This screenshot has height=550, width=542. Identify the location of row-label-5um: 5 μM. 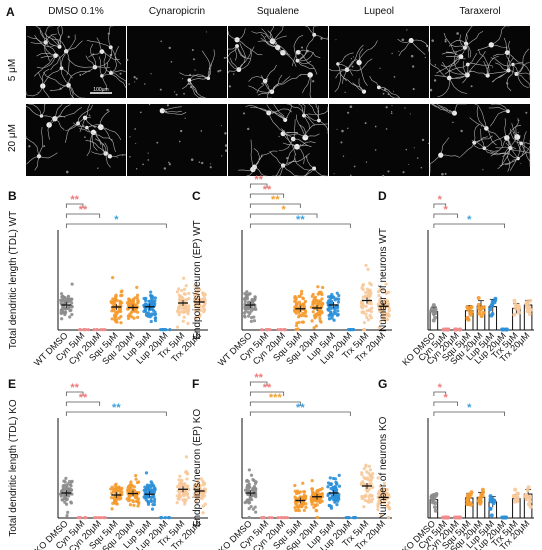
(12, 70).